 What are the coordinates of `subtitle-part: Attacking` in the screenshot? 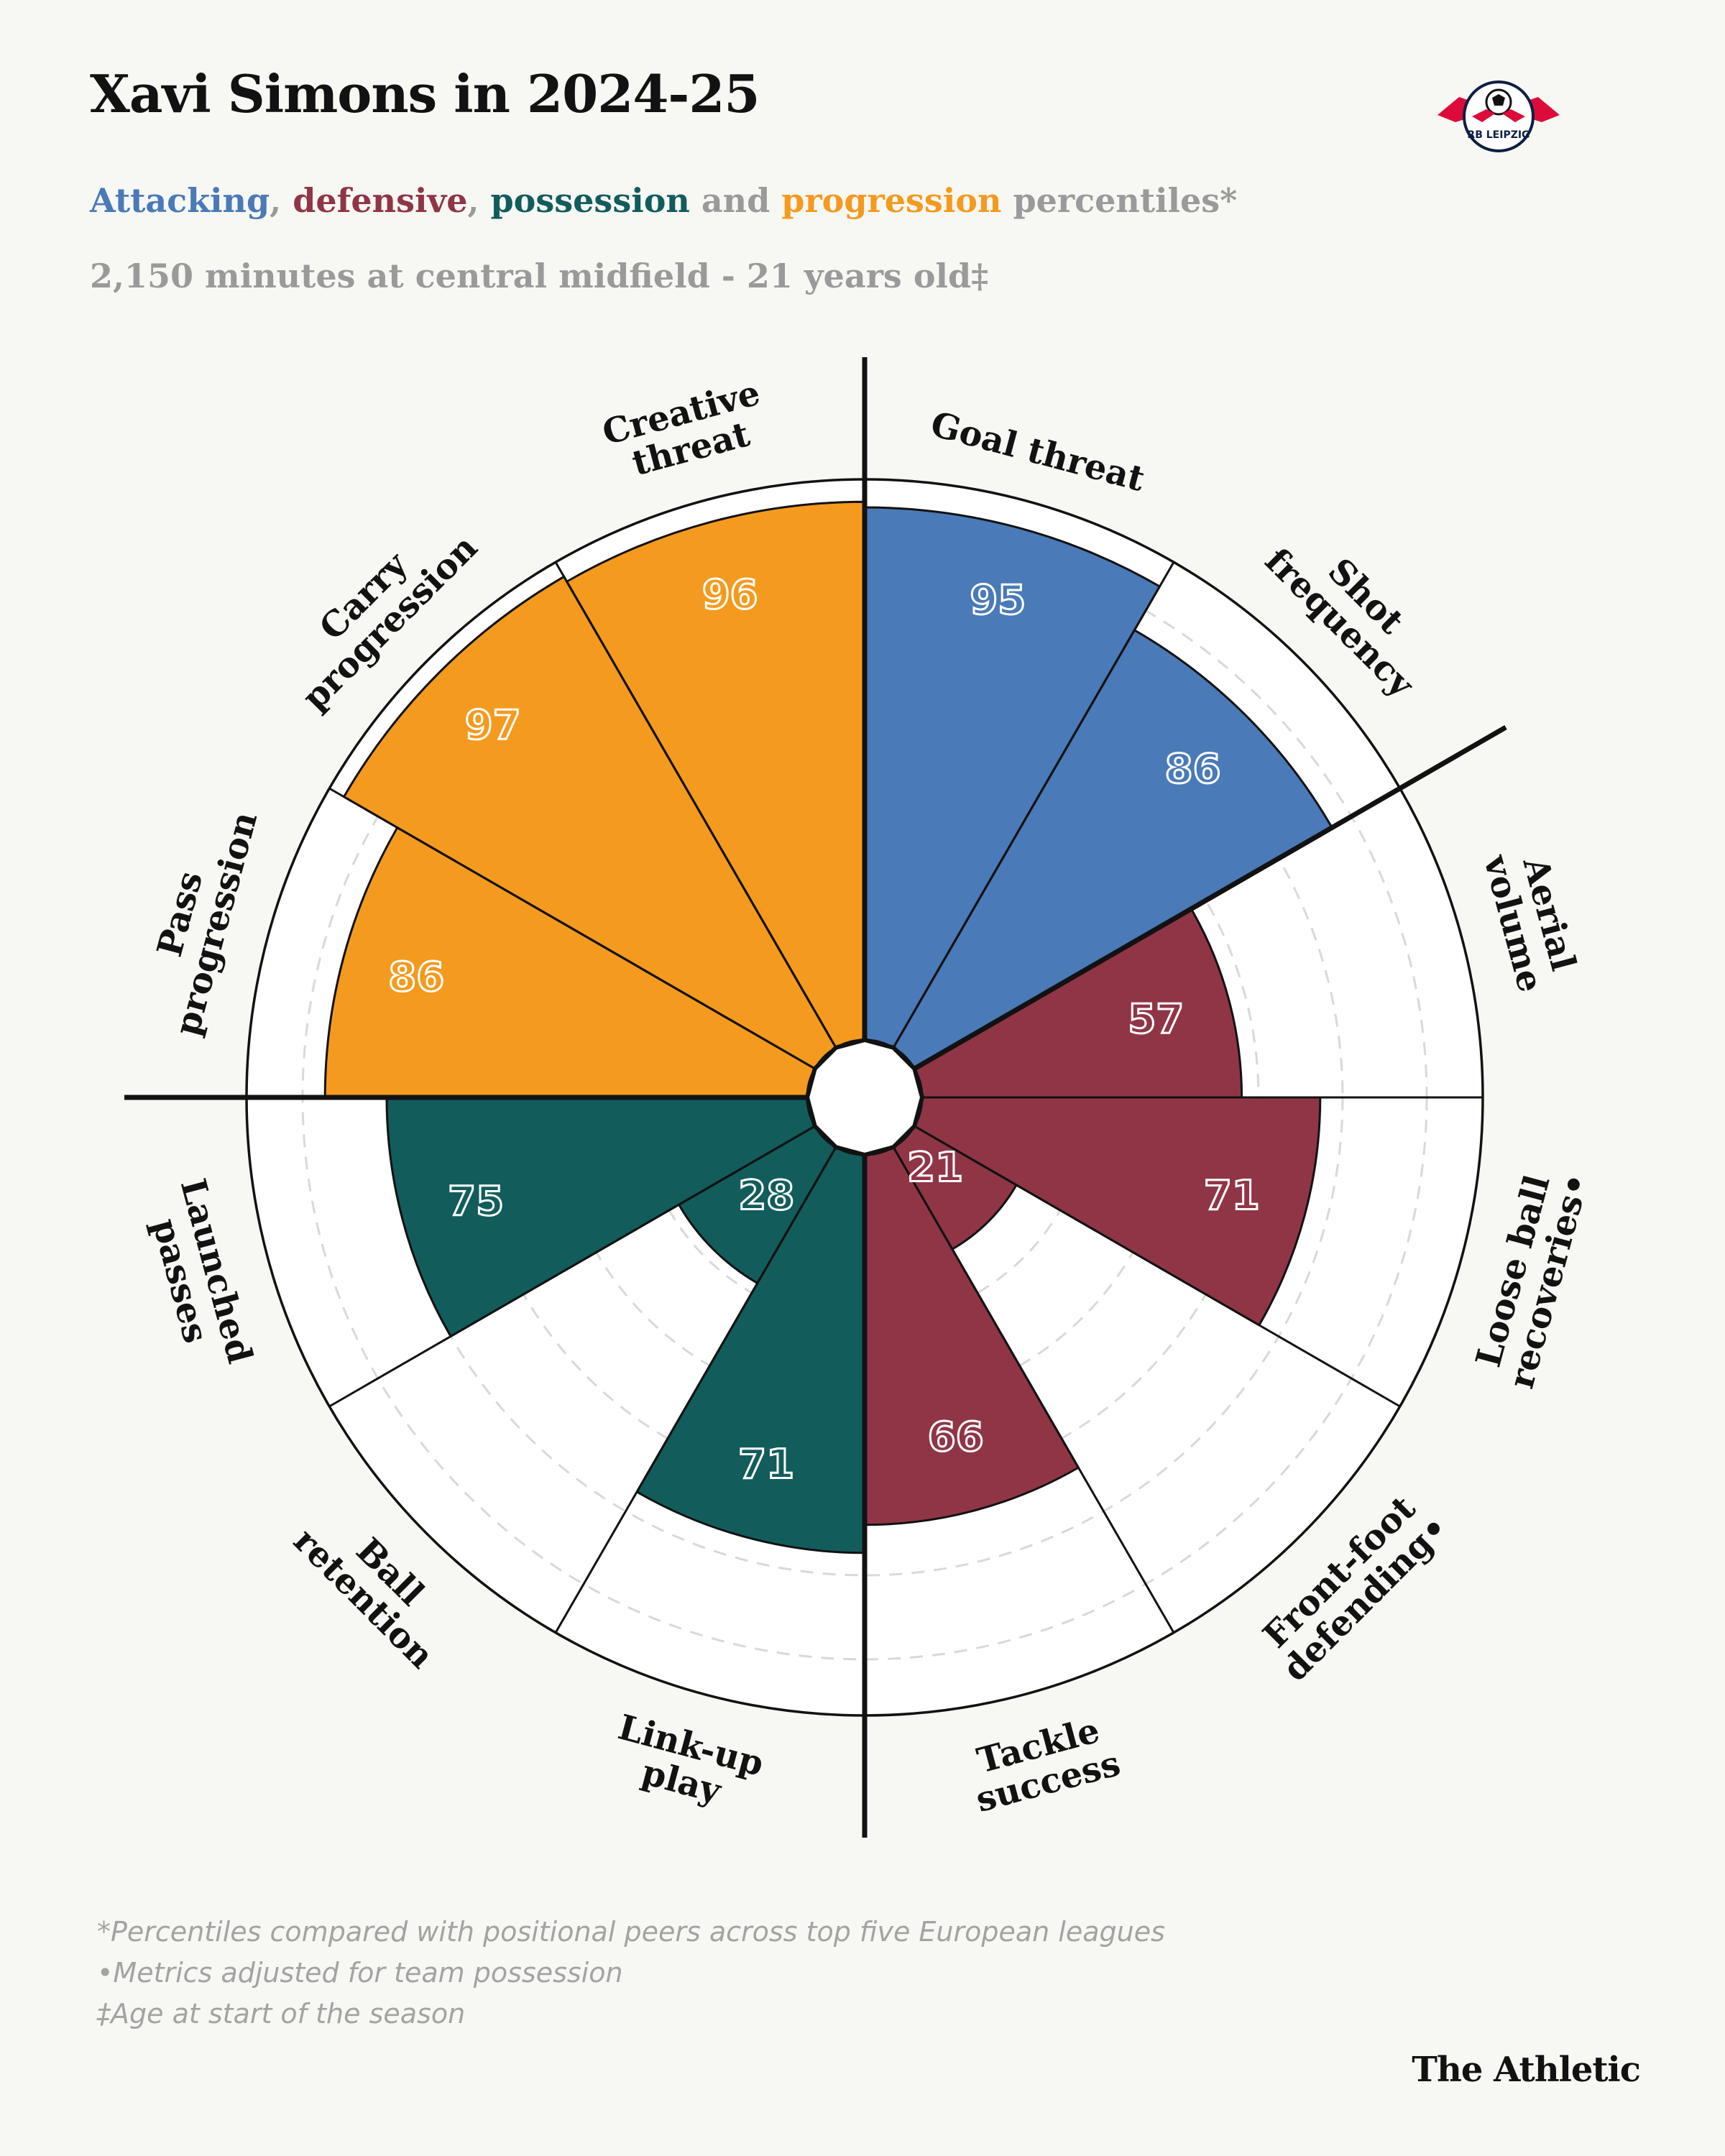 It's located at (180, 200).